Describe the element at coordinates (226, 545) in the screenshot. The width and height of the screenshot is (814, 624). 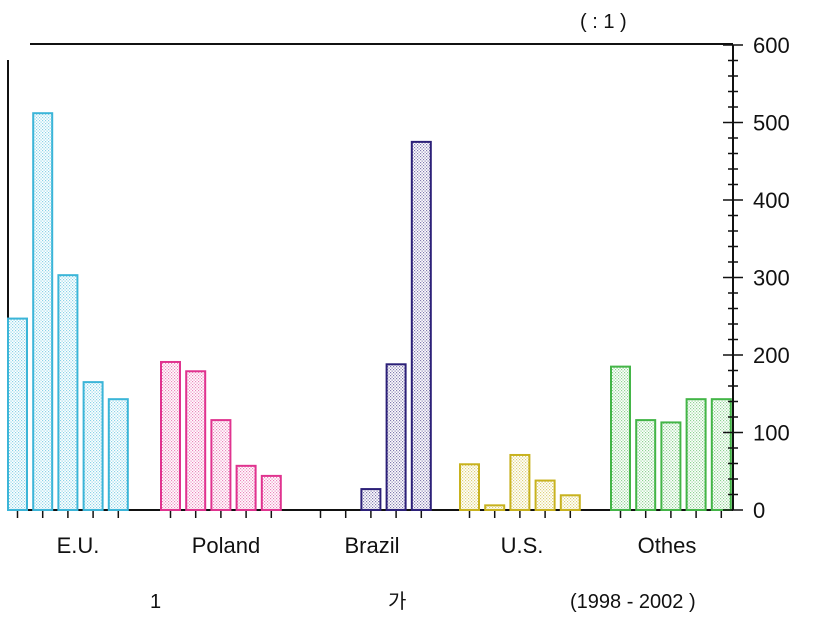
I see `category-label: Poland` at that location.